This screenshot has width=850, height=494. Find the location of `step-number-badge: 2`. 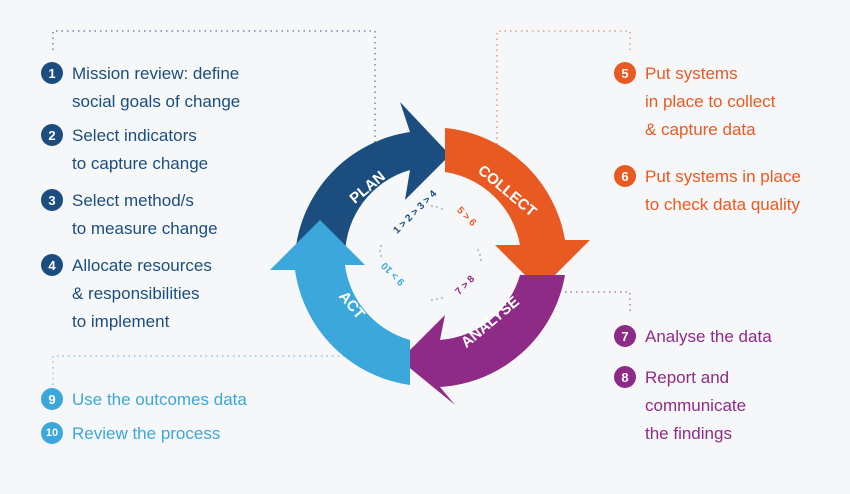

step-number-badge: 2 is located at coordinates (52, 135).